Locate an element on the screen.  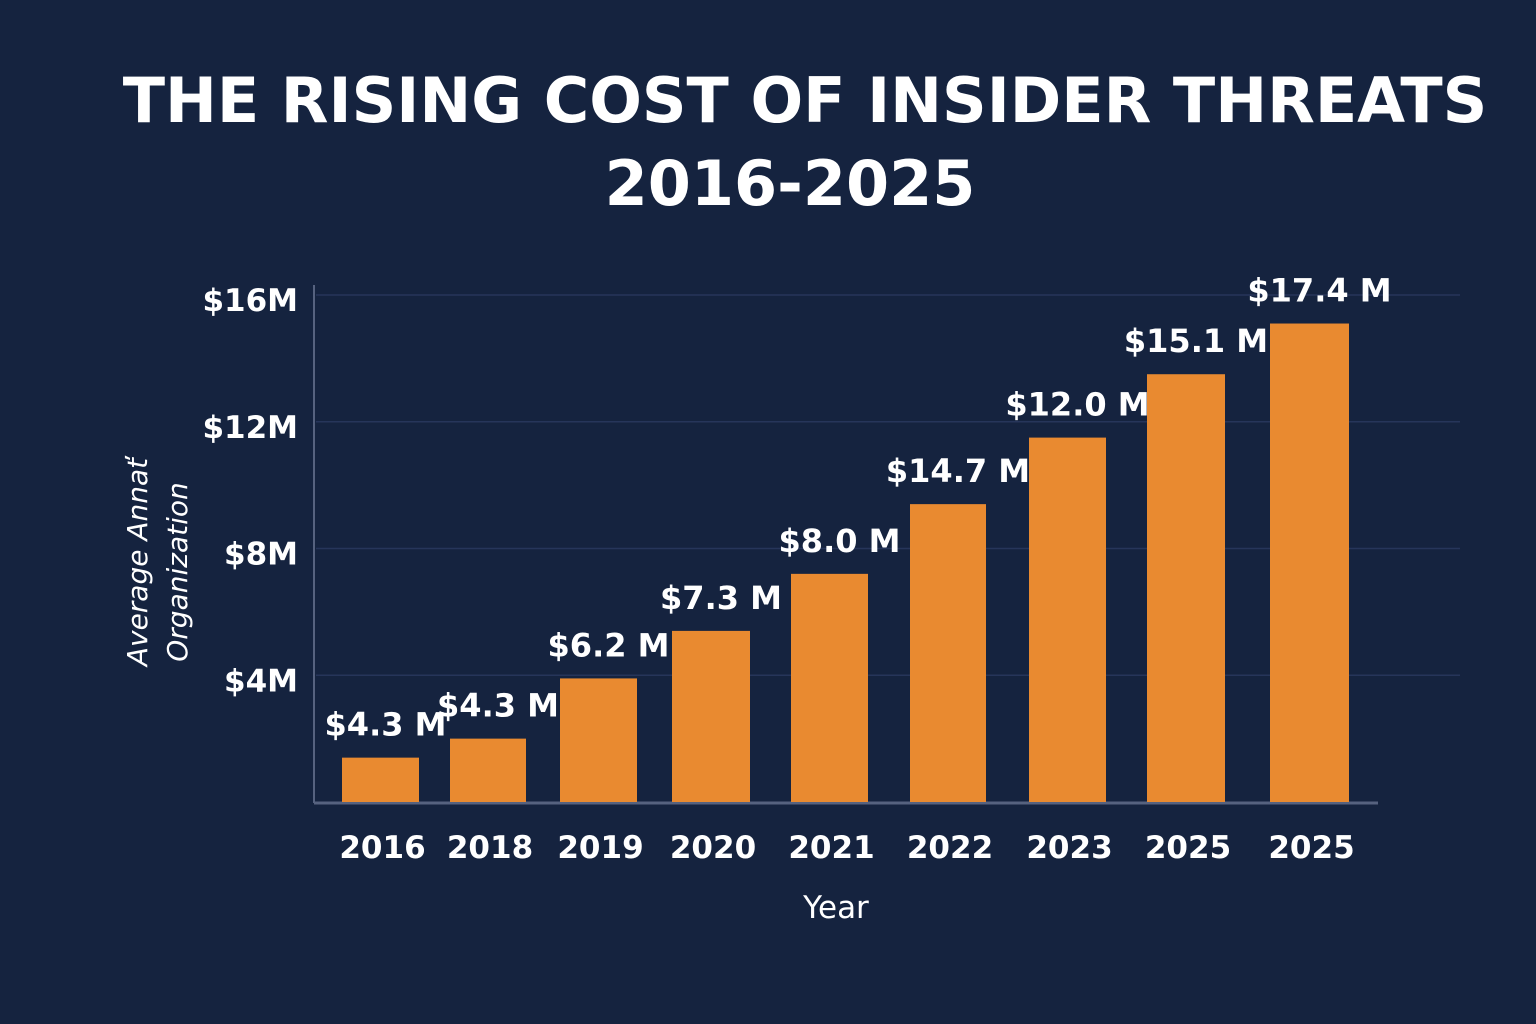
bar-2016 is located at coordinates (380, 779).